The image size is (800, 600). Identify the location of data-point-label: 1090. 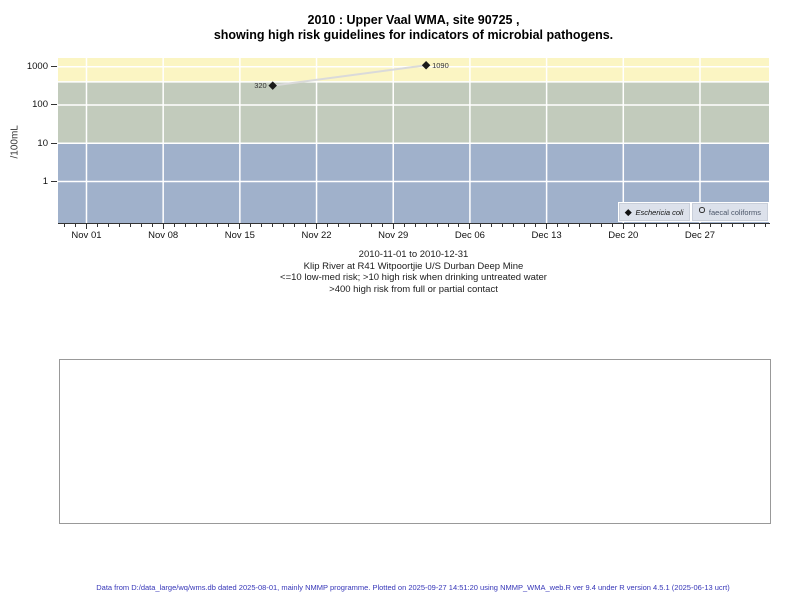
(440, 65).